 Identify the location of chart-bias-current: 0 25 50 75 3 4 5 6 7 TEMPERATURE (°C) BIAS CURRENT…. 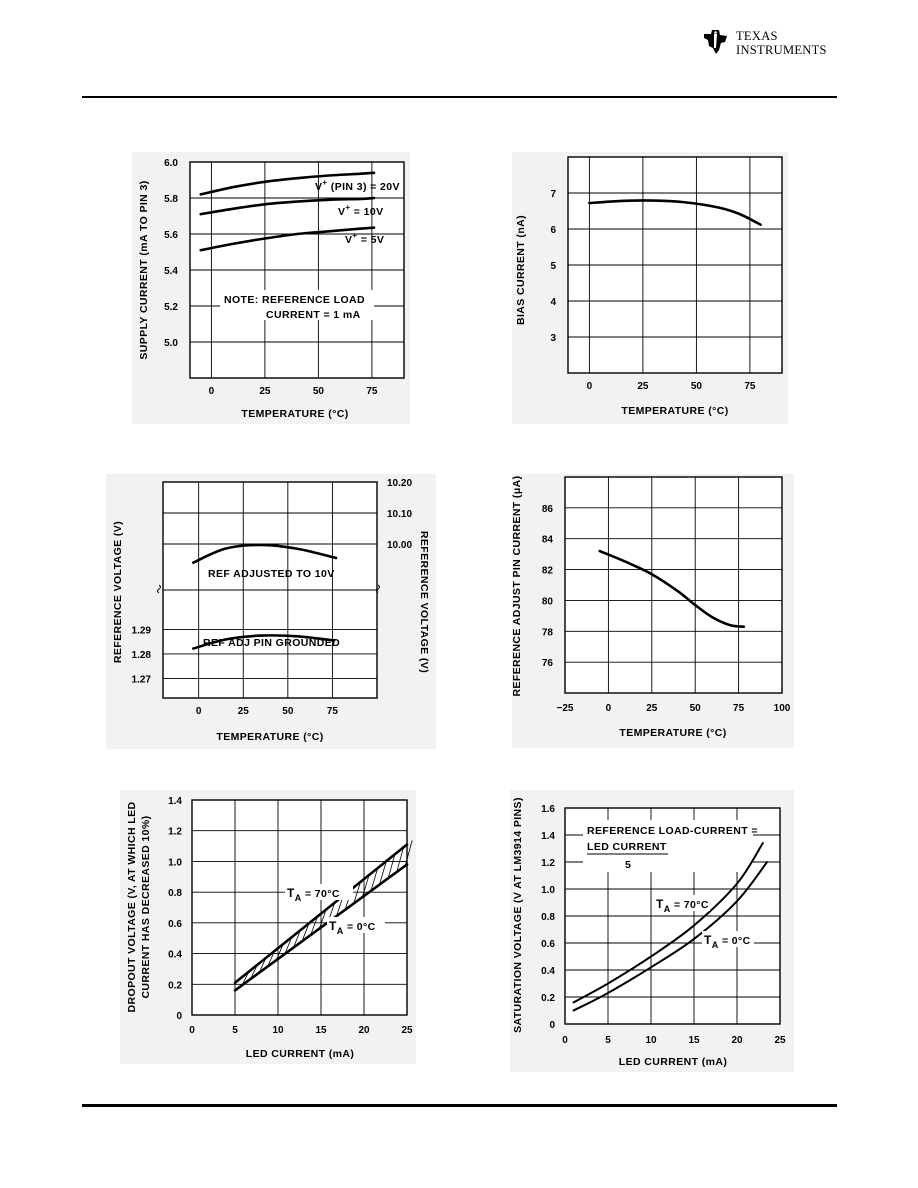
(650, 288).